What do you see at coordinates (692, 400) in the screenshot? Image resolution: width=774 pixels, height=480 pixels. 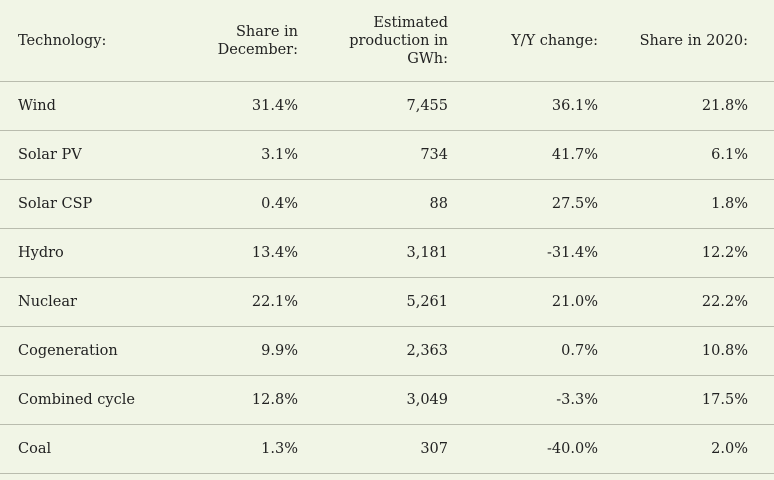 I see `share-2020-cell: 17.5%` at bounding box center [692, 400].